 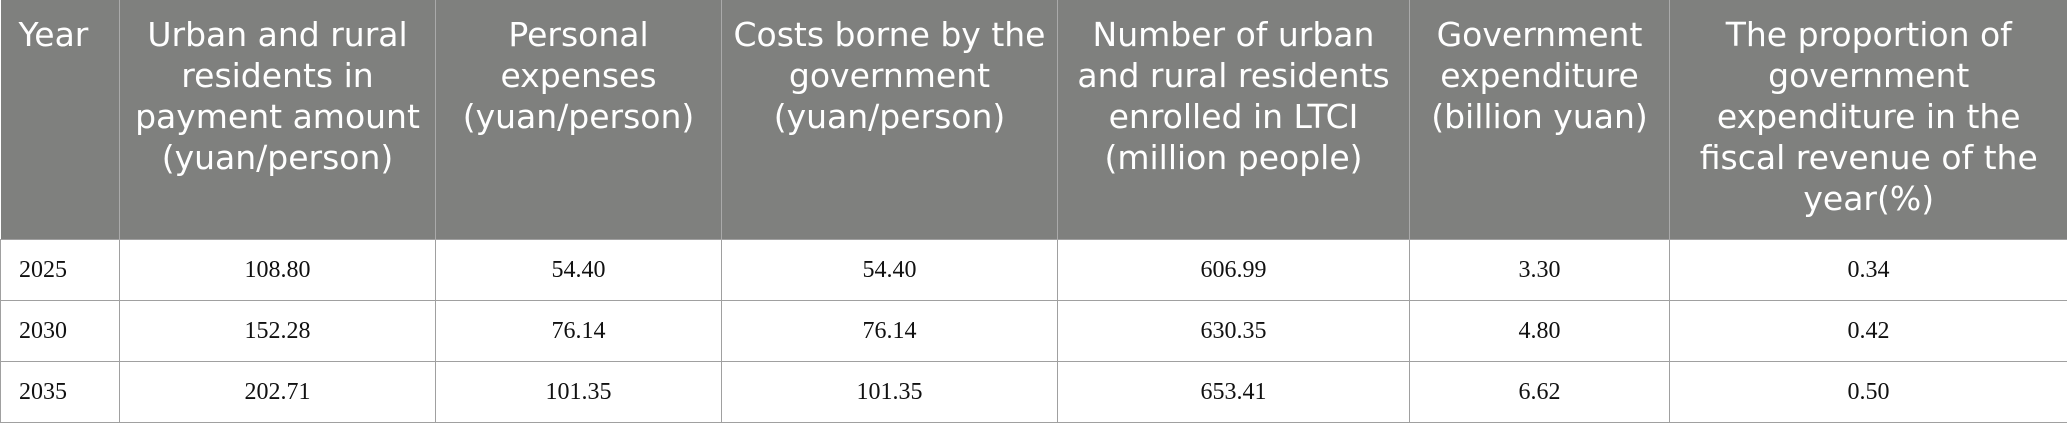 What do you see at coordinates (1539, 392) in the screenshot?
I see `table-cell: 6.62` at bounding box center [1539, 392].